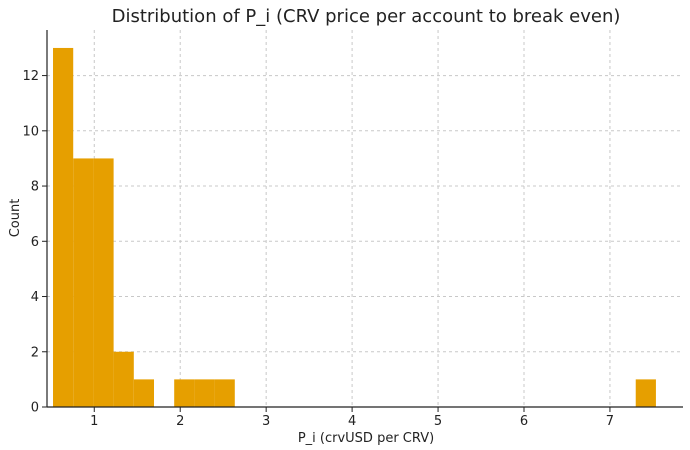  What do you see at coordinates (94, 421) in the screenshot?
I see `x-tick-label: 1` at bounding box center [94, 421].